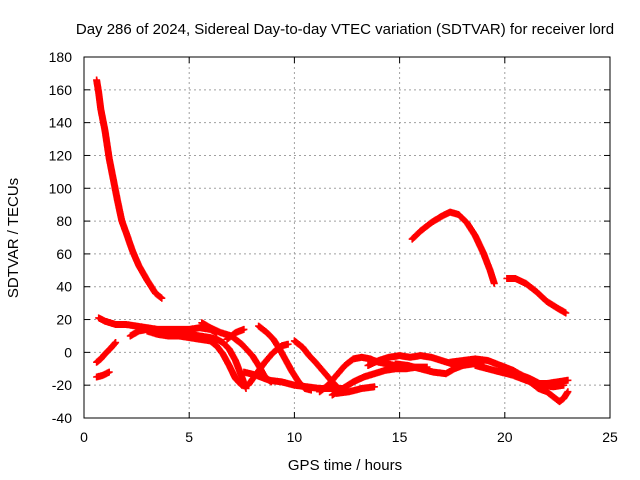 The height and width of the screenshot is (480, 640). Describe the element at coordinates (64, 287) in the screenshot. I see `y-tick-label: 40` at that location.